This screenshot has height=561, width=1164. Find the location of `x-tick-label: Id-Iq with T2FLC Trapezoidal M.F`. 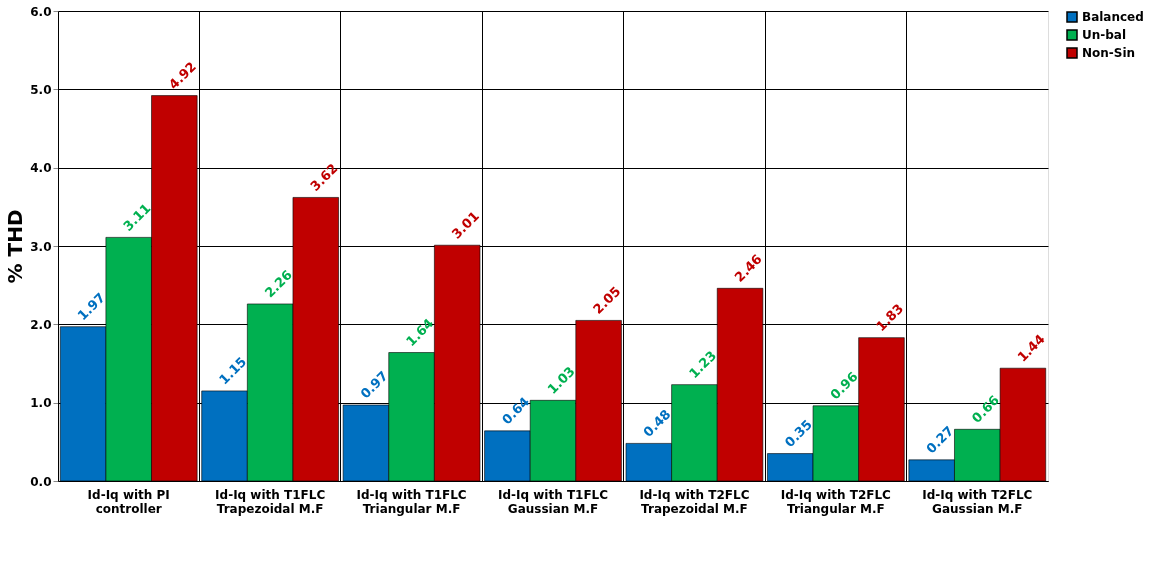

x-tick-label: Id-Iq with T2FLC Trapezoidal M.F is located at coordinates (694, 501).